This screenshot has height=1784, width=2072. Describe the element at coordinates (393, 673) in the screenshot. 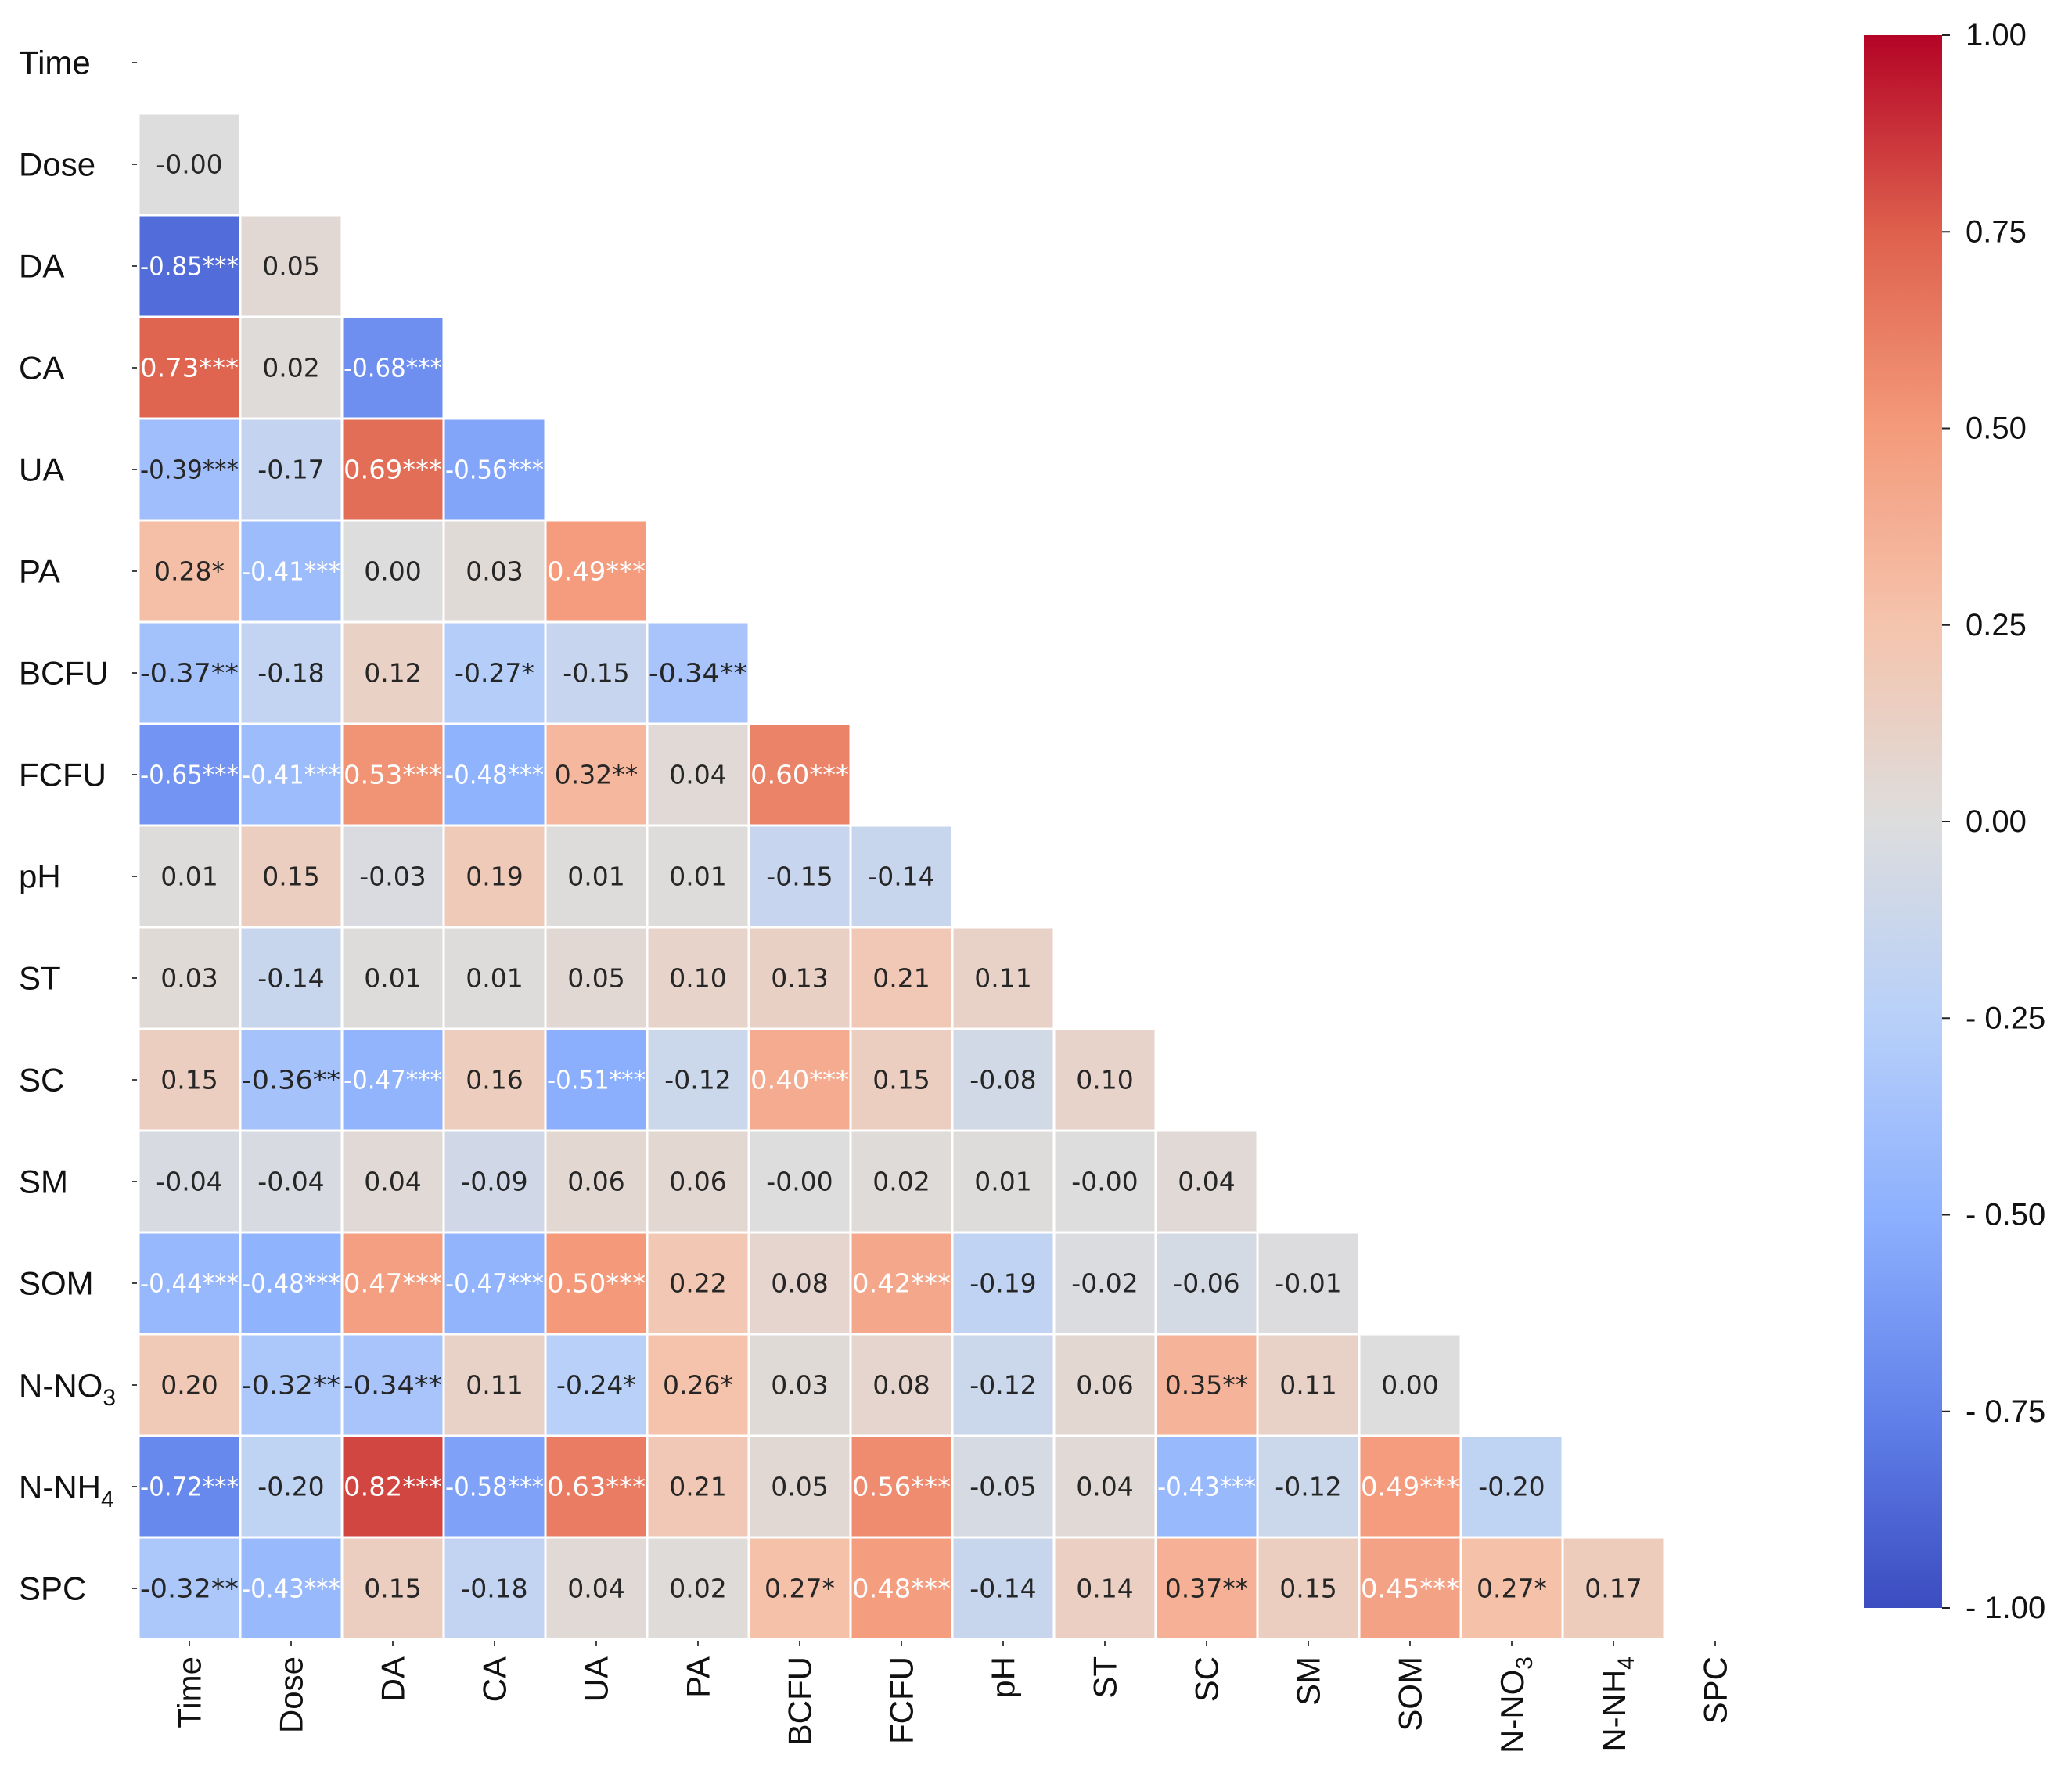

I see `cell-value-bcfu-da: 0.12` at that location.